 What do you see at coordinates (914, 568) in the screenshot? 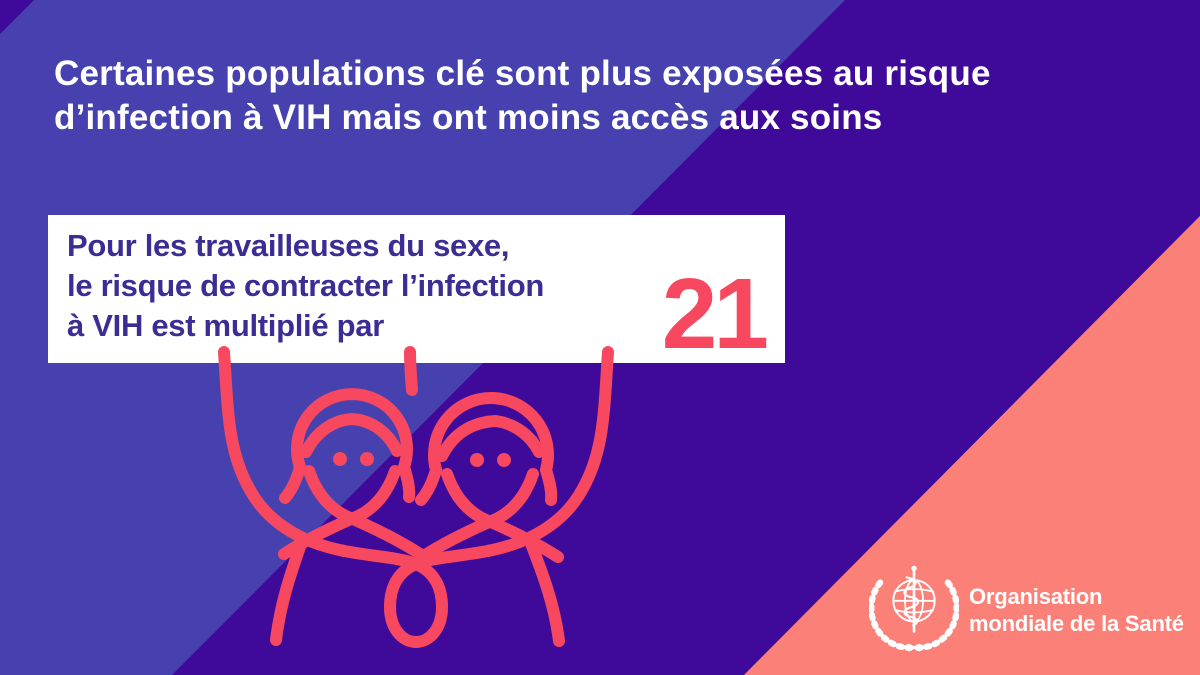
I see `rod-knob` at bounding box center [914, 568].